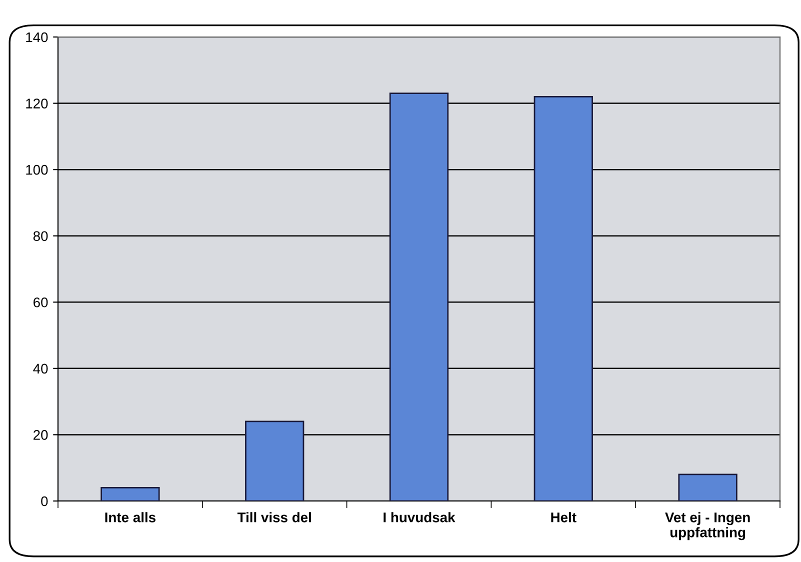 The image size is (801, 562). I want to click on y-tick-label: 20, so click(41, 435).